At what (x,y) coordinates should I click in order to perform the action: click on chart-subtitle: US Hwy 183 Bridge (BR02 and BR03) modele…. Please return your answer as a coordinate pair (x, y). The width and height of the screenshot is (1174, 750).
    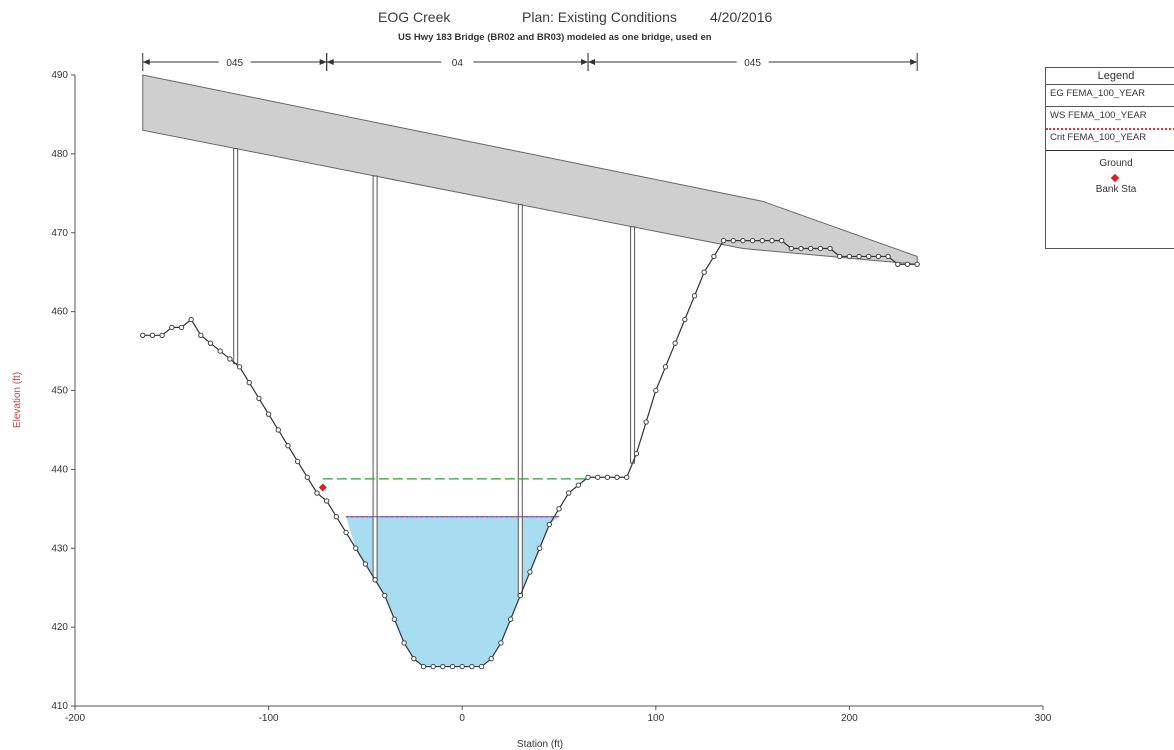
    Looking at the image, I should click on (555, 37).